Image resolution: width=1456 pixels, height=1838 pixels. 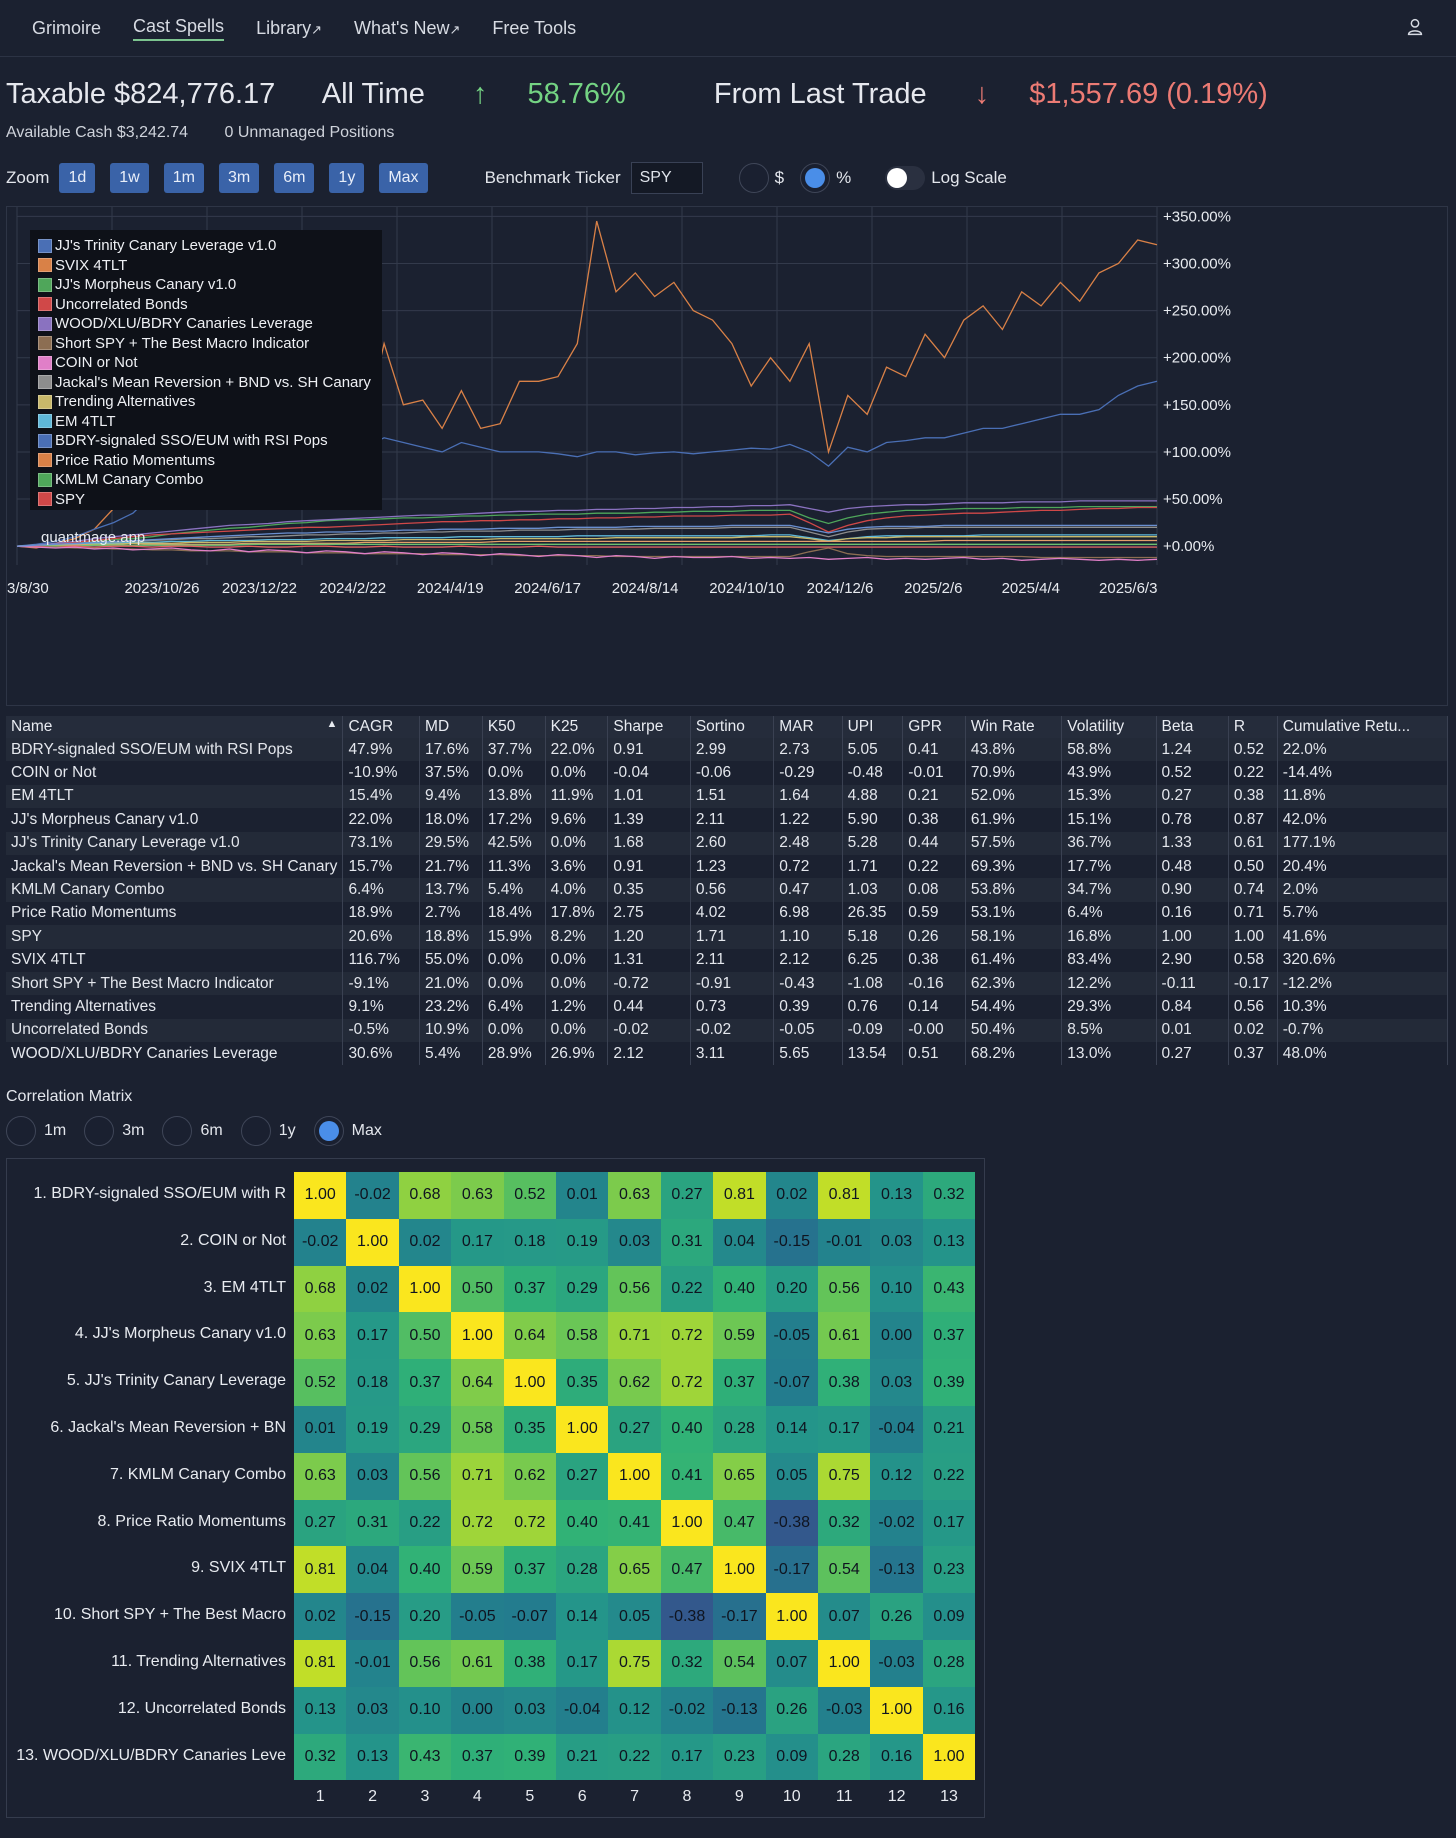 What do you see at coordinates (753, 178) in the screenshot?
I see `dollar-radio` at bounding box center [753, 178].